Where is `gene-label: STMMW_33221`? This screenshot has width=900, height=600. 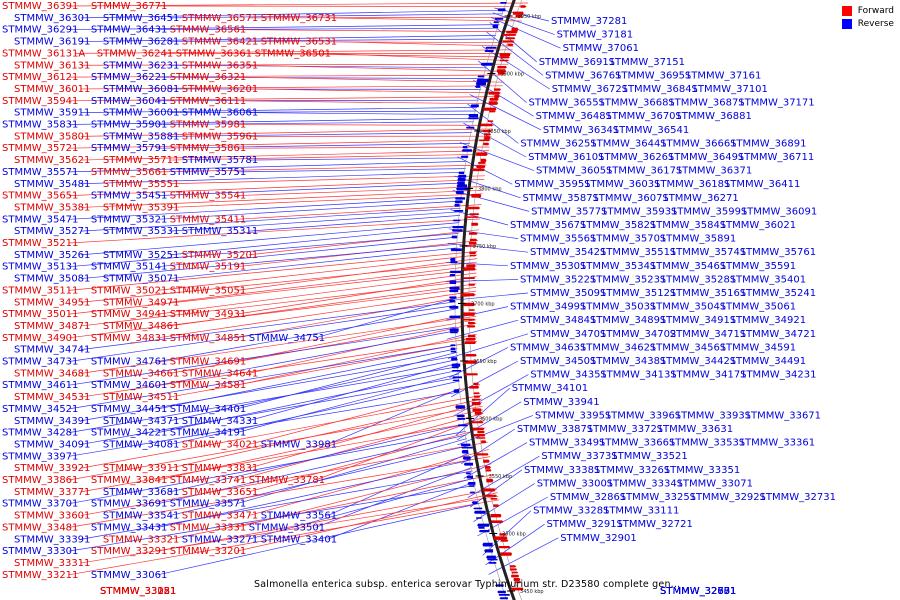
gene-label: STMMW_33221 is located at coordinates (138, 591).